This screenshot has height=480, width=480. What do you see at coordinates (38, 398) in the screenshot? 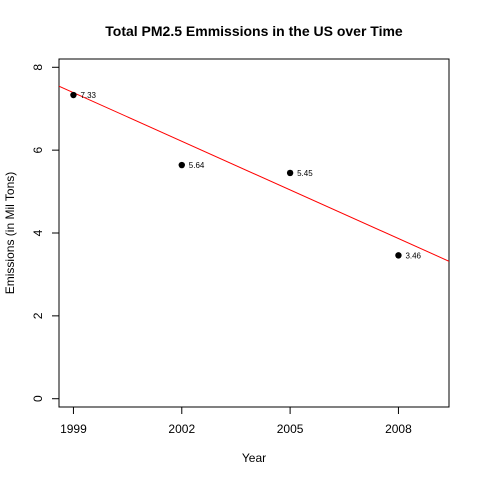
I see `y-tick-label: 0` at bounding box center [38, 398].